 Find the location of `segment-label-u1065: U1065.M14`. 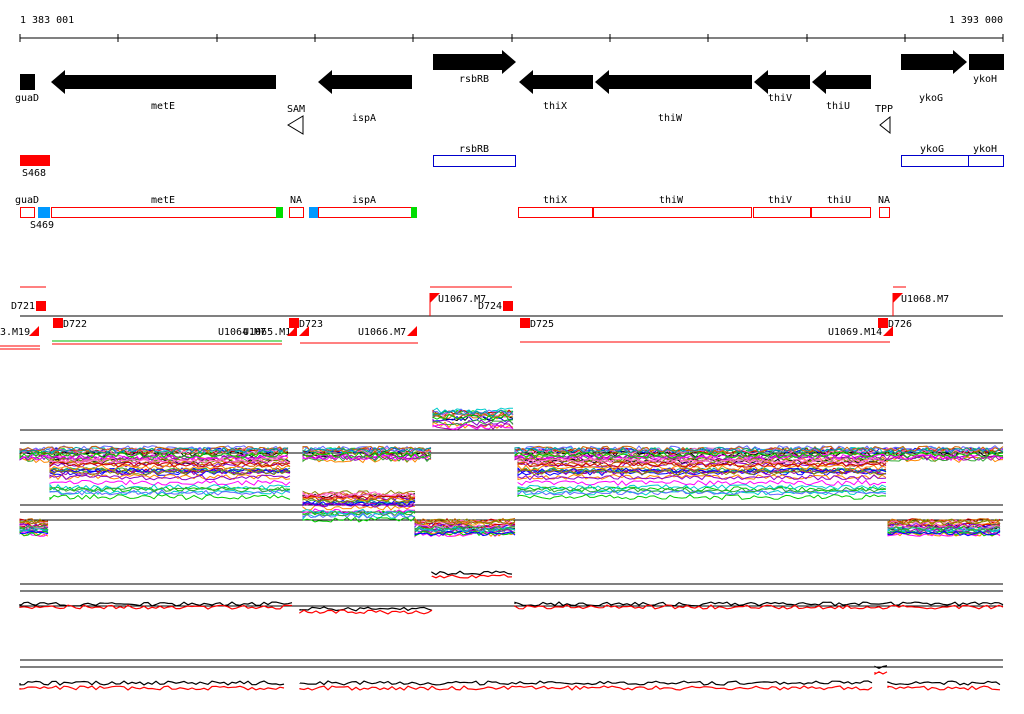

segment-label-u1065: U1065.M14 is located at coordinates (270, 332).